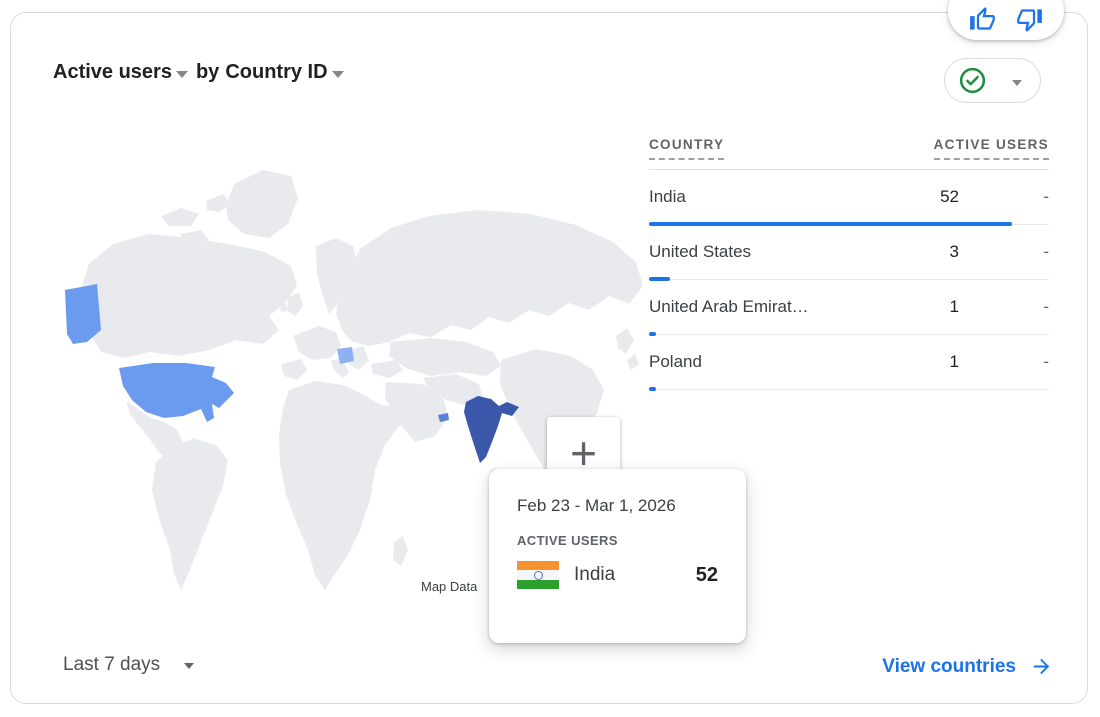 The height and width of the screenshot is (717, 1100). I want to click on landmass-china-se-asia, so click(552, 416).